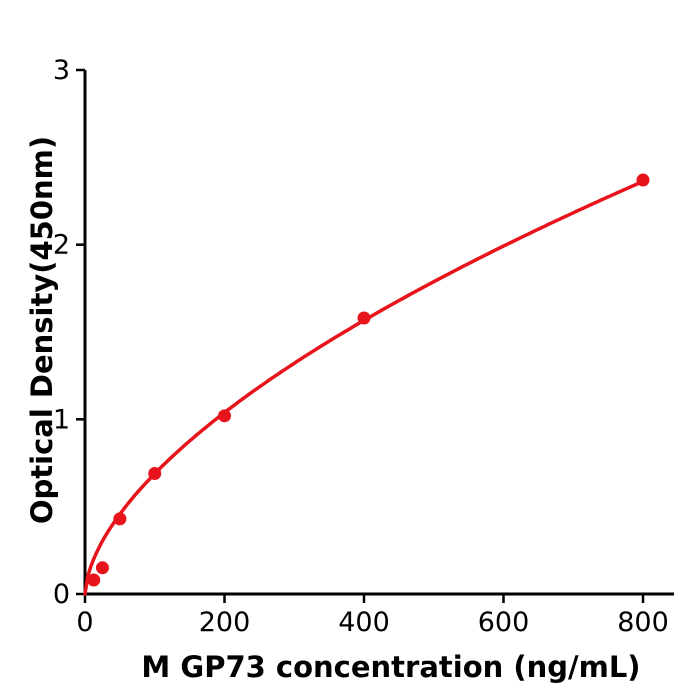 The image size is (700, 700). I want to click on y-tick-label: 0, so click(61, 594).